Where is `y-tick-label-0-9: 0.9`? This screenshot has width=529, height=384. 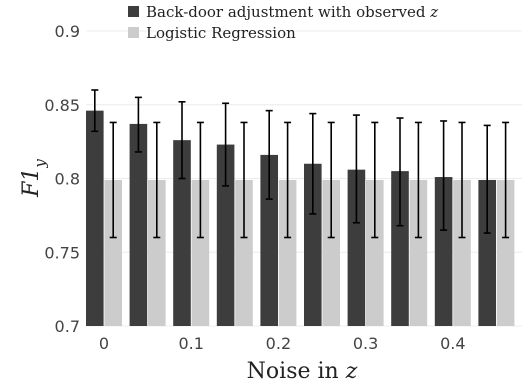 y-tick-label-0-9: 0.9 is located at coordinates (67, 31).